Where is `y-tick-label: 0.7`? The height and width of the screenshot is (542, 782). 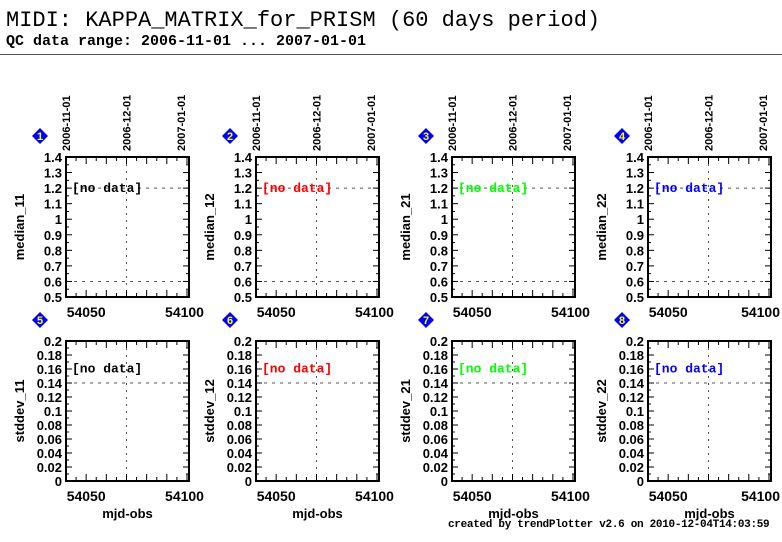
y-tick-label: 0.7 is located at coordinates (53, 266).